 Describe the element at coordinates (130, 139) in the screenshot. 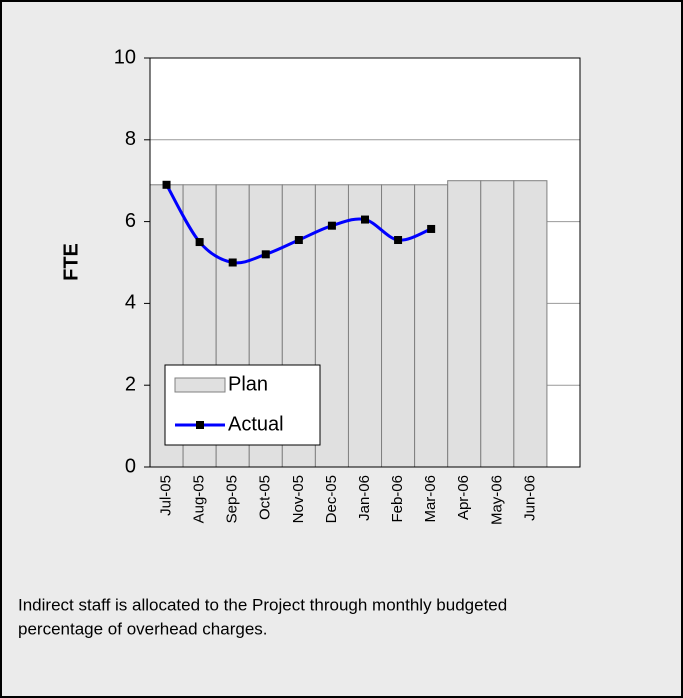

I see `y-tick-label: 8` at that location.